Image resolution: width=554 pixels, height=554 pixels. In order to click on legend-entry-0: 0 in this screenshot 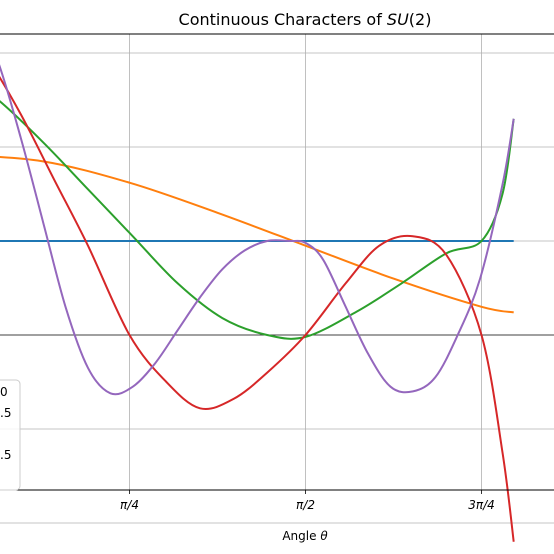, I will do `click(4, 392)`.